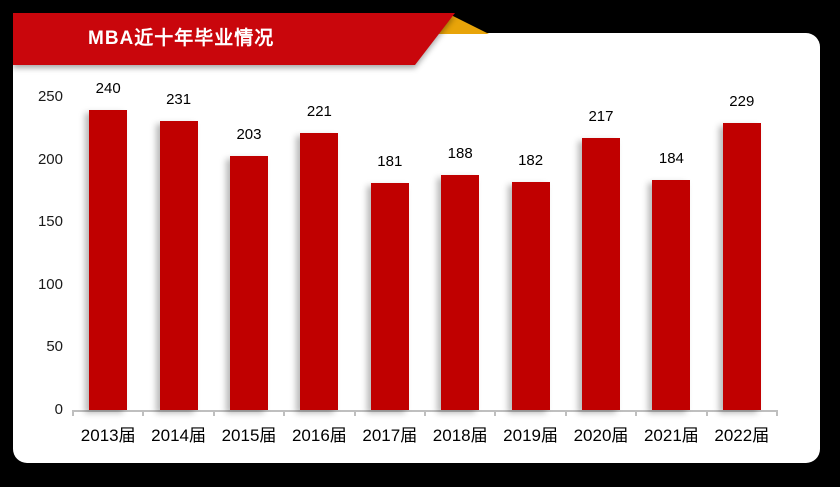 The width and height of the screenshot is (840, 487). Describe the element at coordinates (108, 88) in the screenshot. I see `bar-value-label: 240` at that location.